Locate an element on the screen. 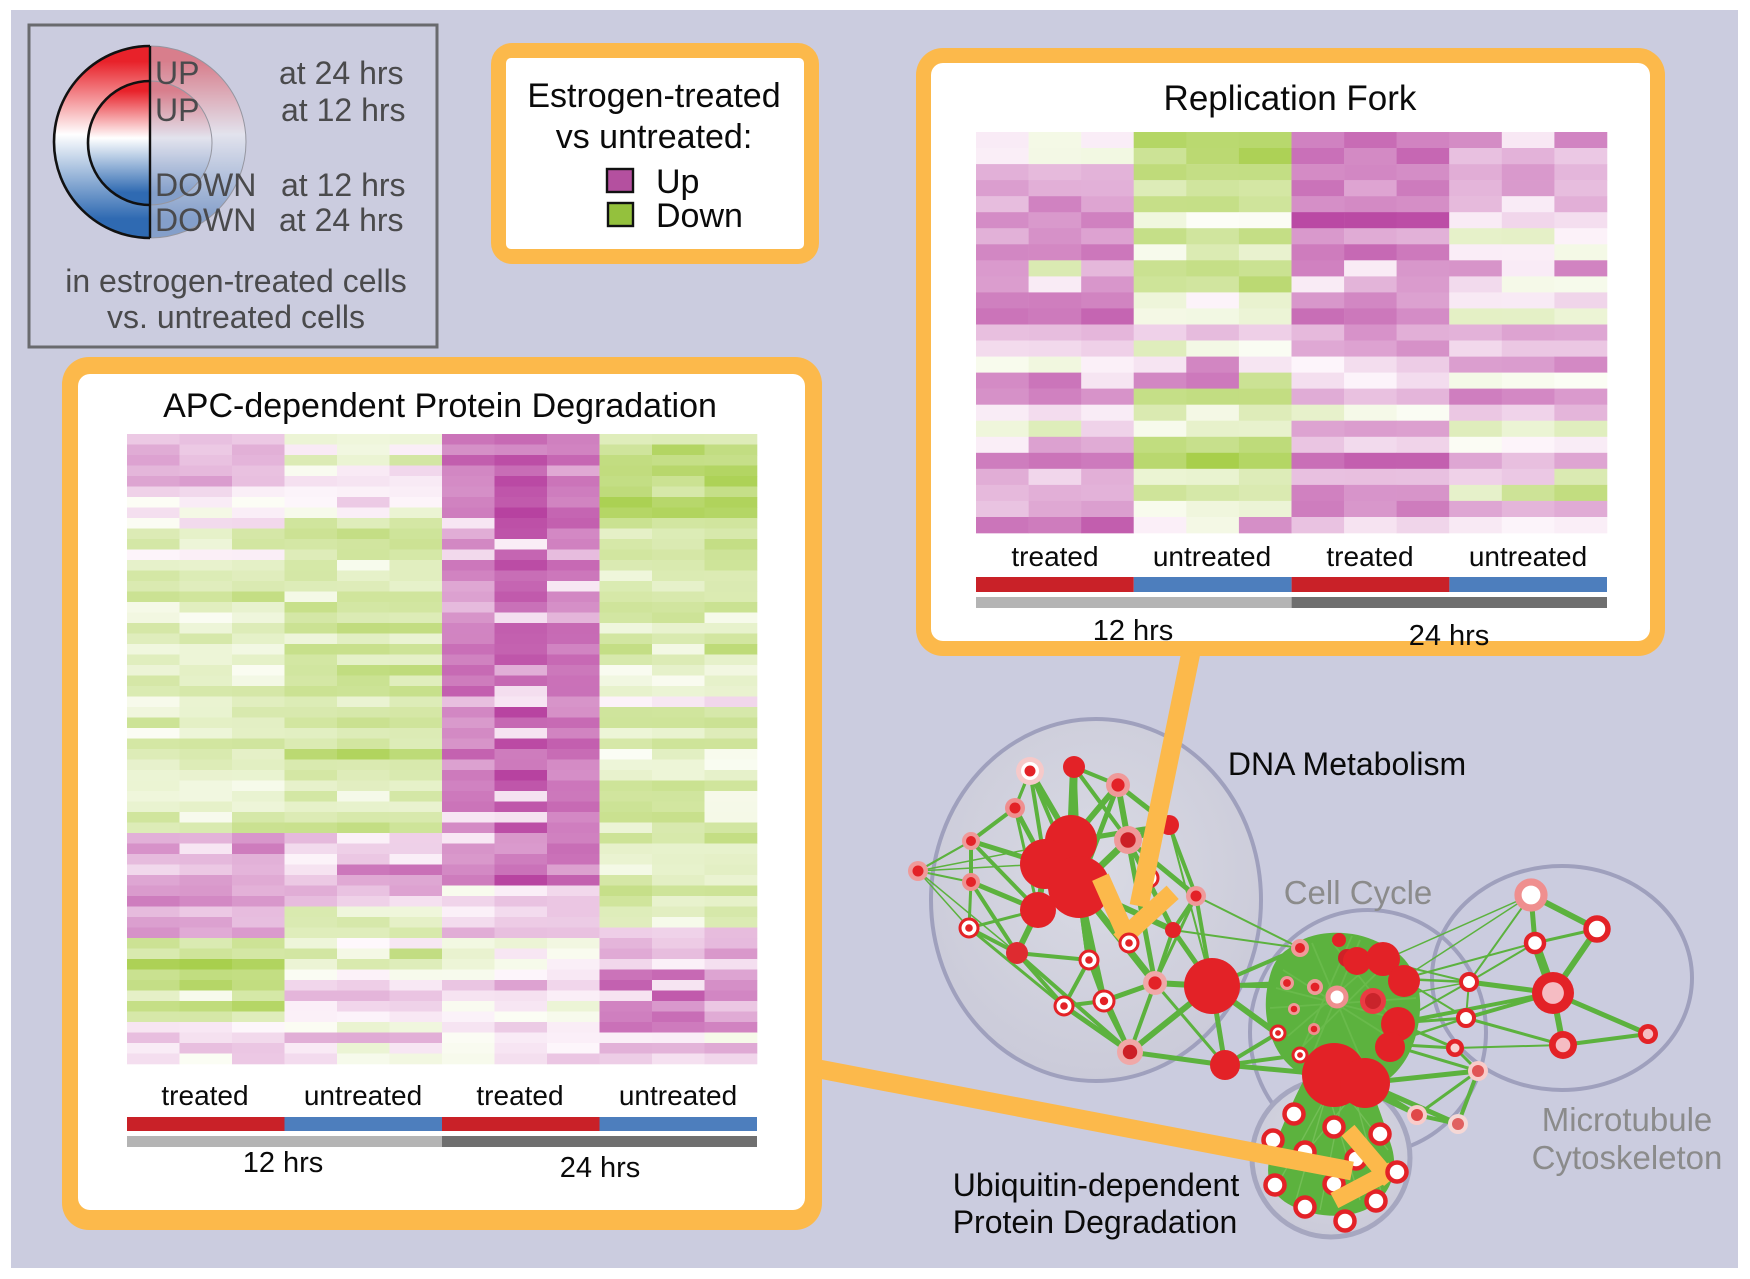 The image size is (1750, 1279). svg-text: Ubiquitin-dependent is located at coordinates (1096, 1185).